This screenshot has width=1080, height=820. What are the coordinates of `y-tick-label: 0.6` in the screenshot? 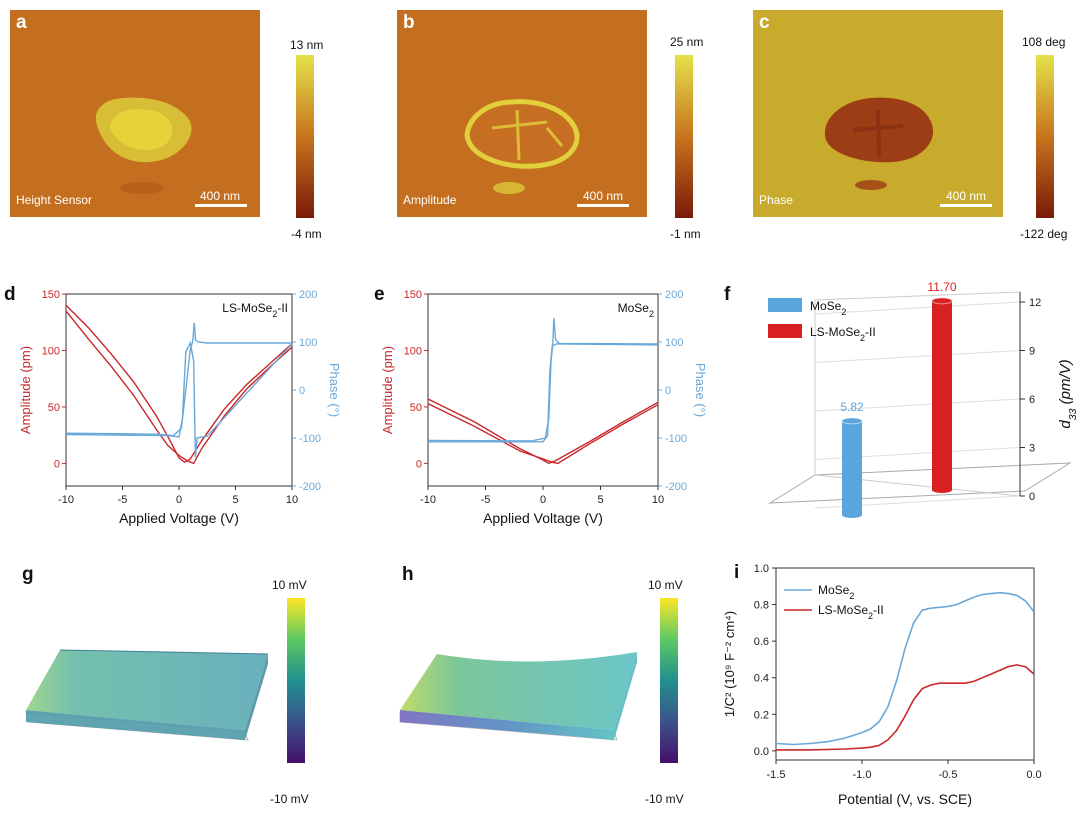 It's located at (761, 642).